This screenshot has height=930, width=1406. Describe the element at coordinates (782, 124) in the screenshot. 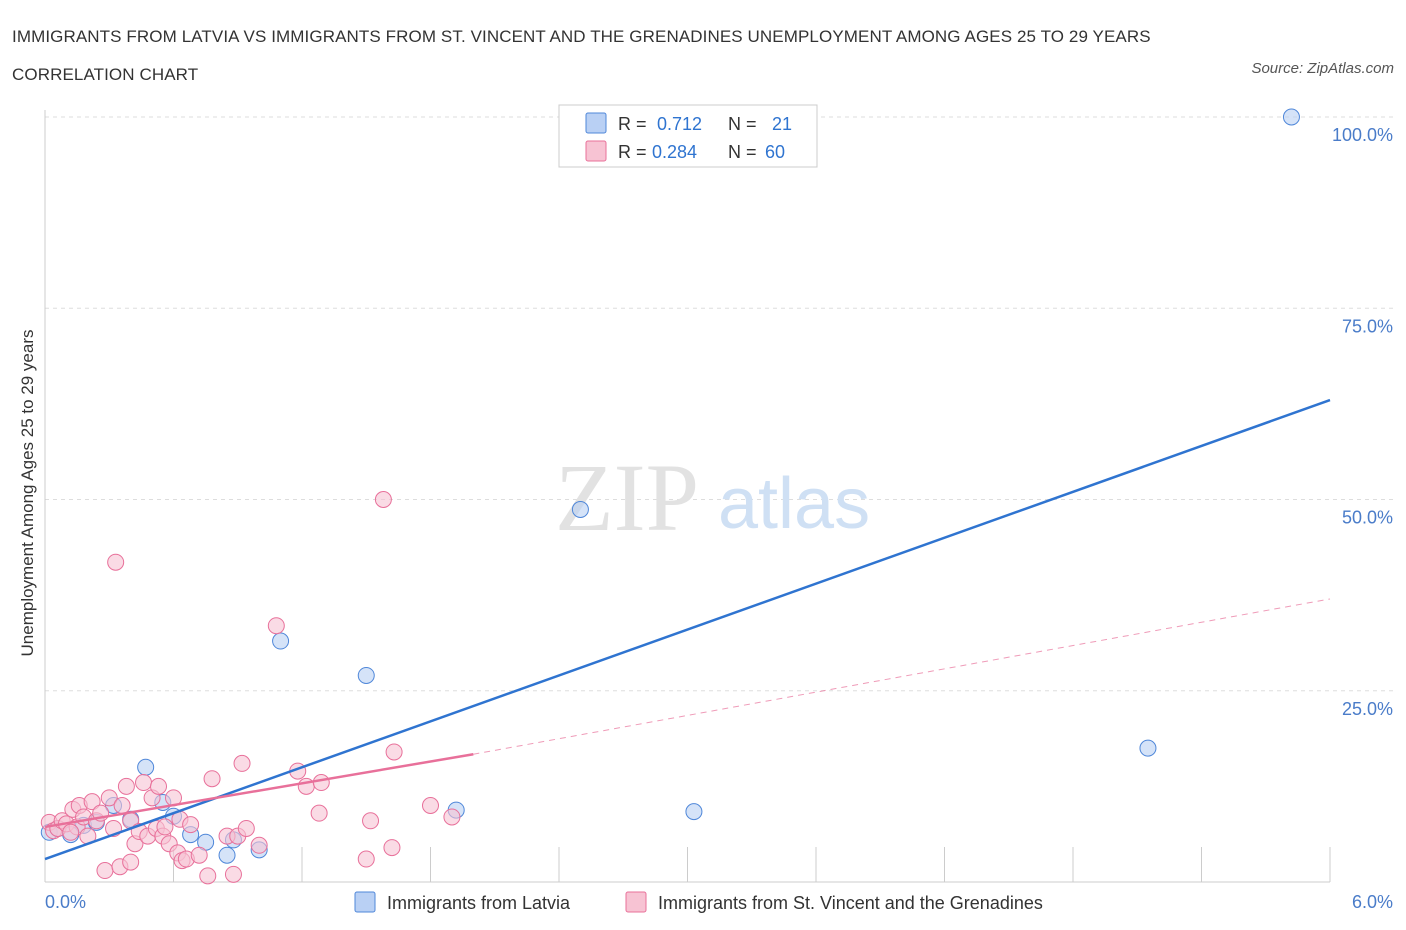

I see `stats-n-value: 21` at that location.